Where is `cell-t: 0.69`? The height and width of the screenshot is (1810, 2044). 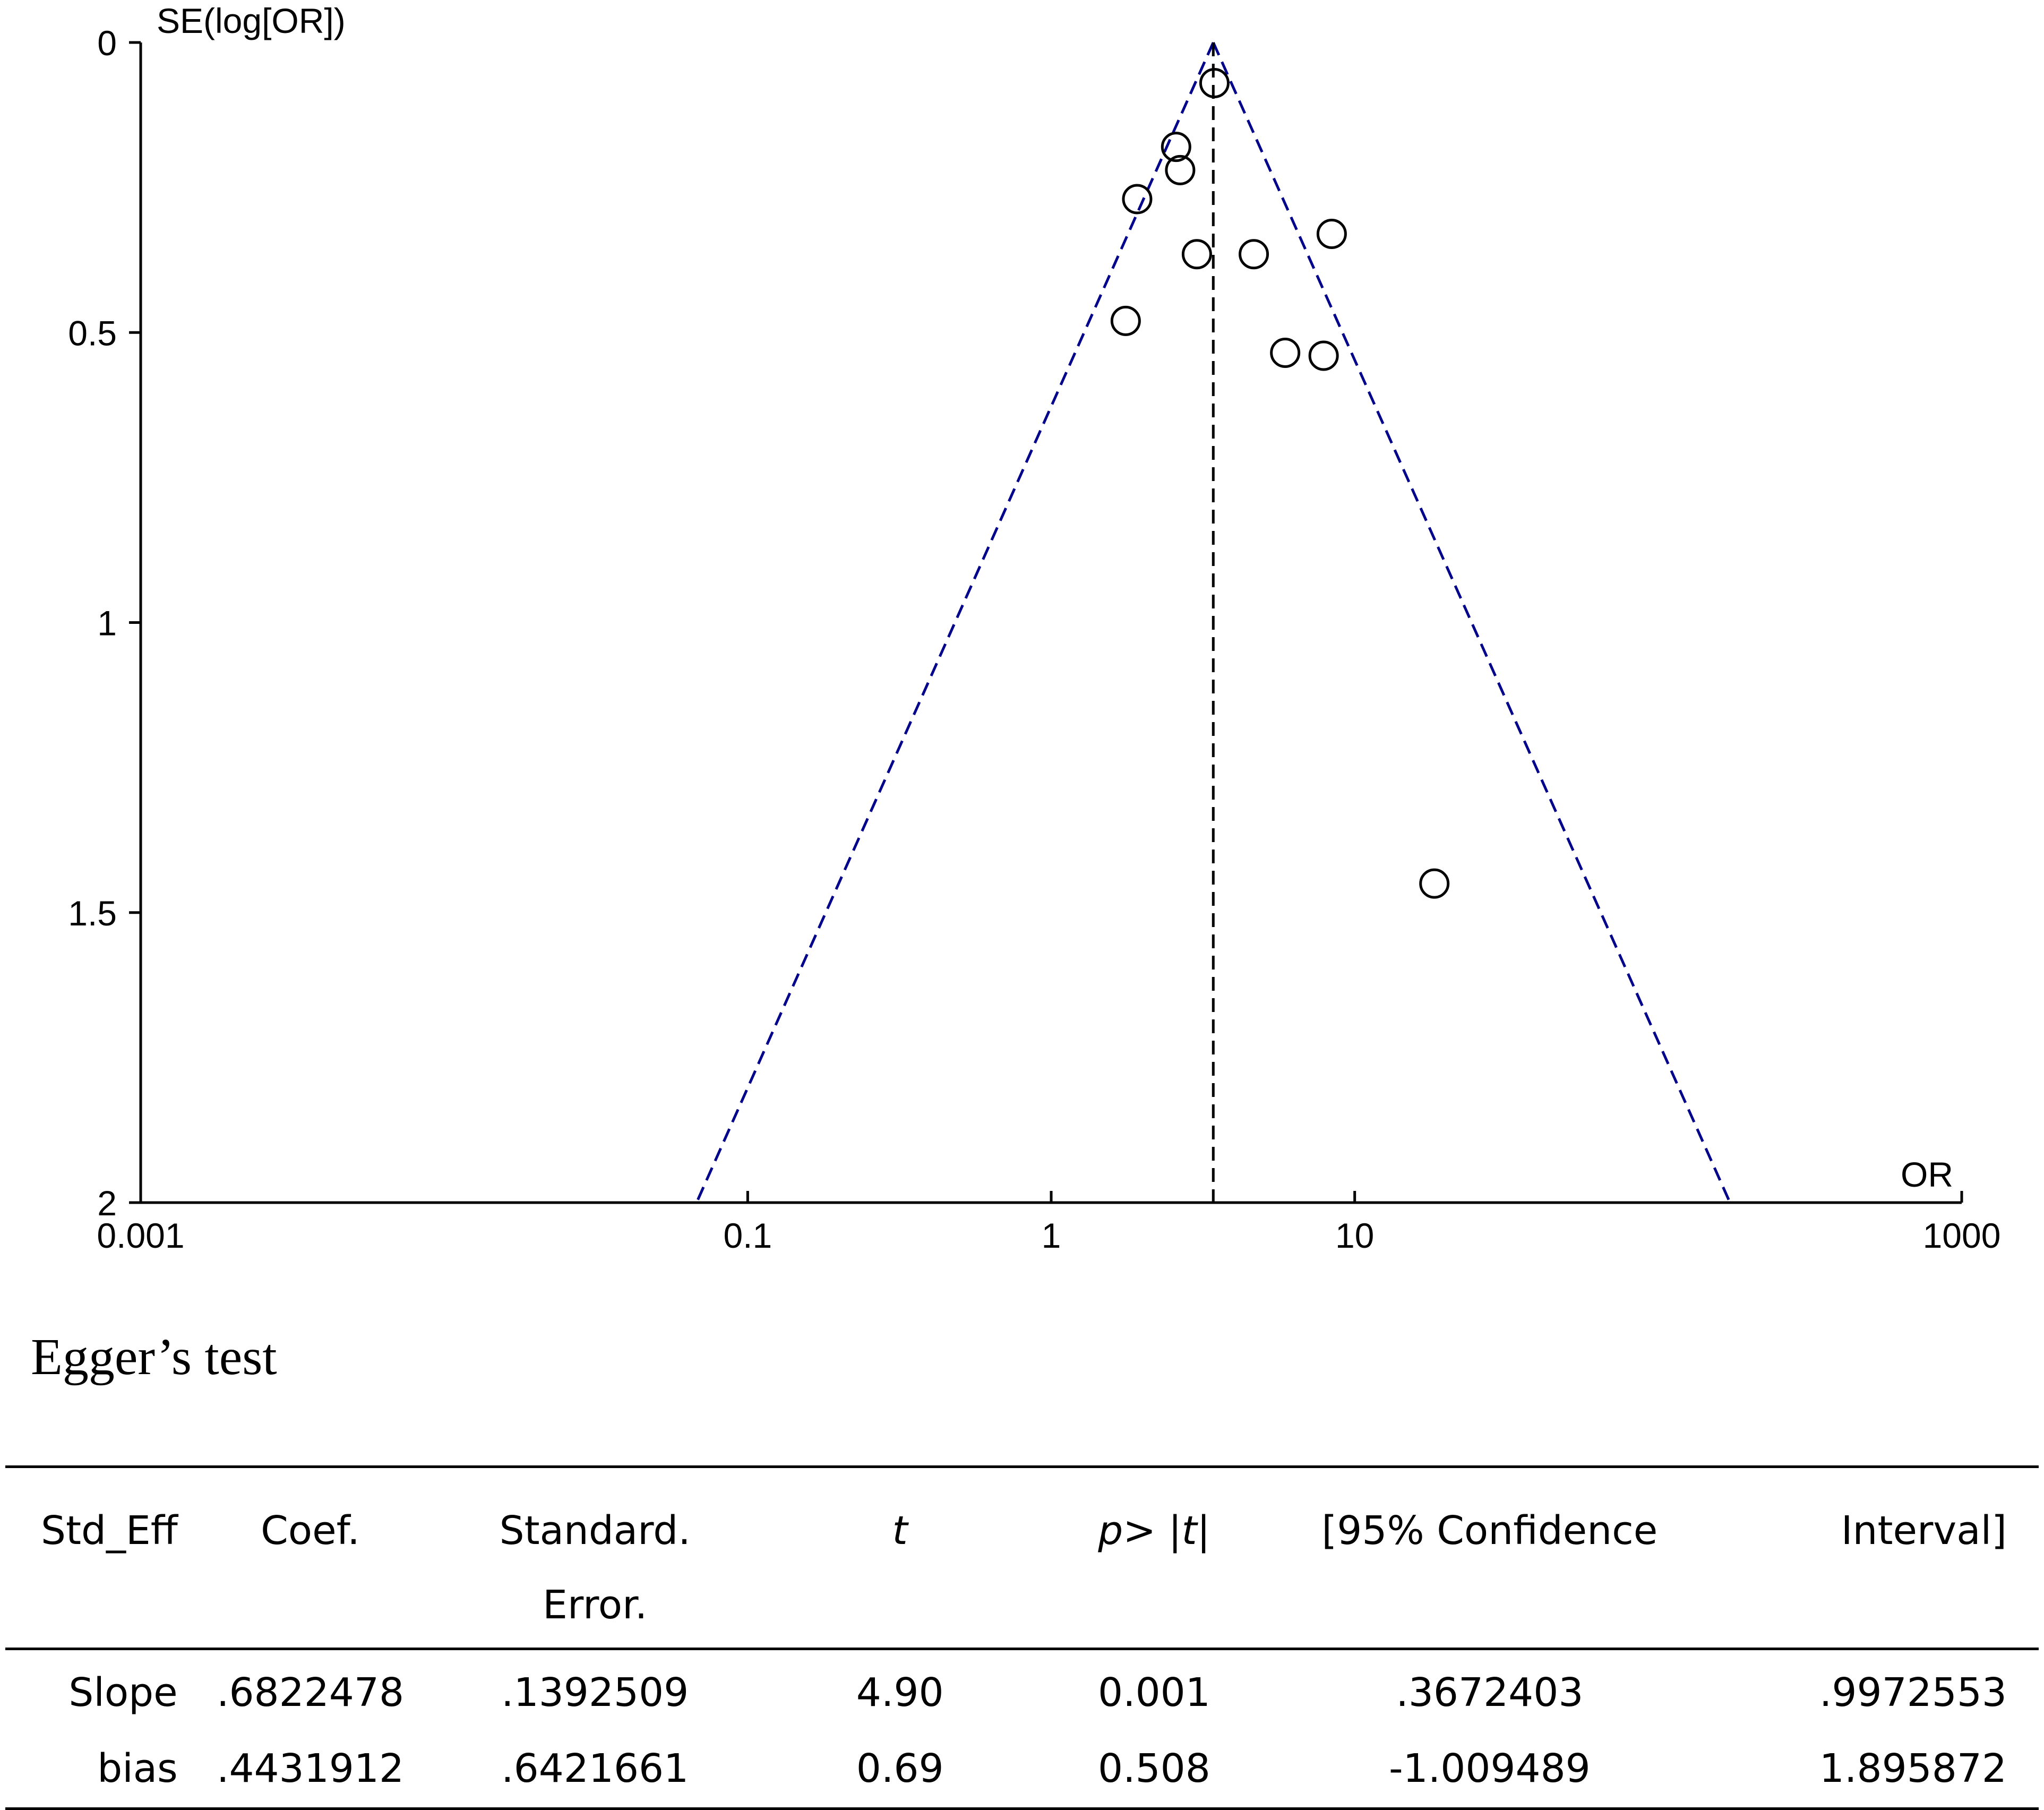 cell-t: 0.69 is located at coordinates (900, 1768).